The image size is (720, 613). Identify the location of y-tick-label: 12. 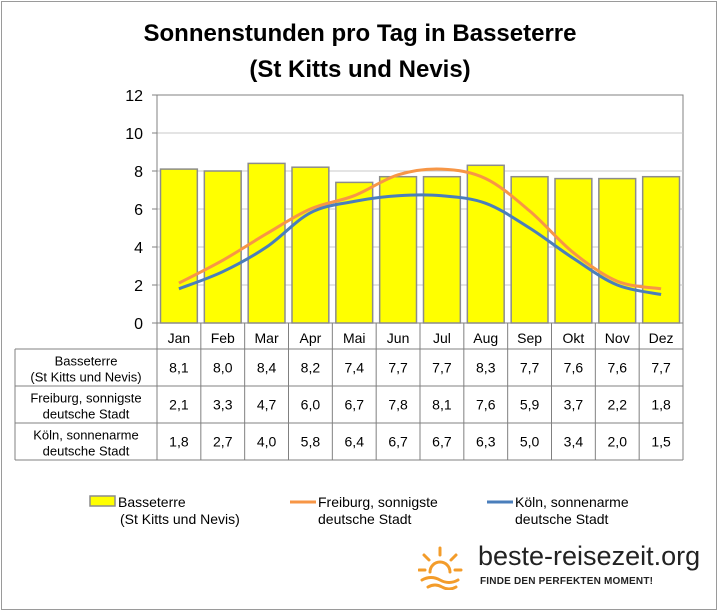
(134, 96).